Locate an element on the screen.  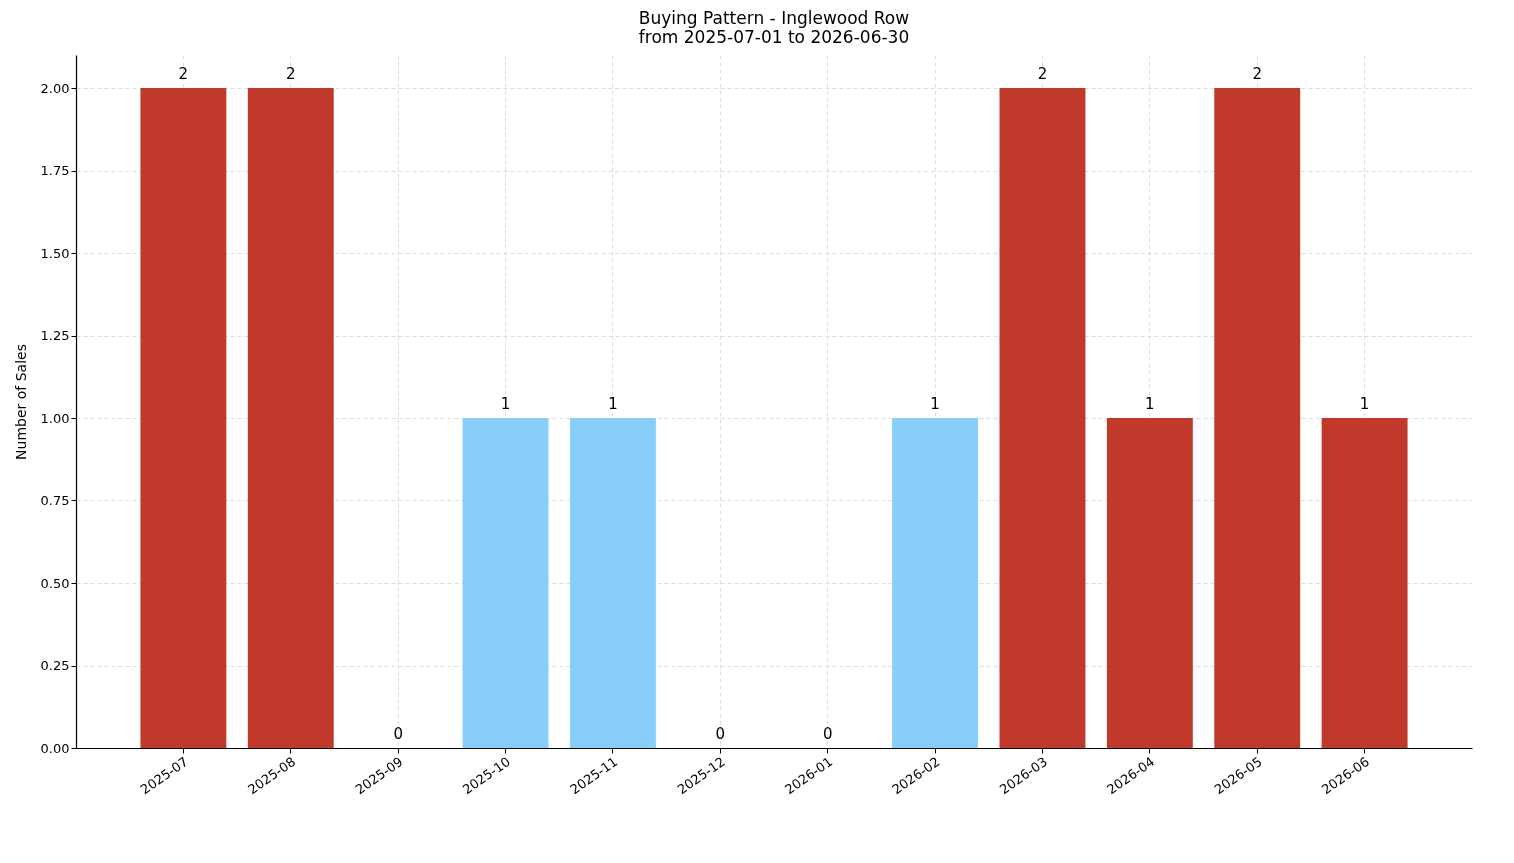
chart-subtitle: from 2025-07-01 to 2026-06-30 is located at coordinates (774, 37).